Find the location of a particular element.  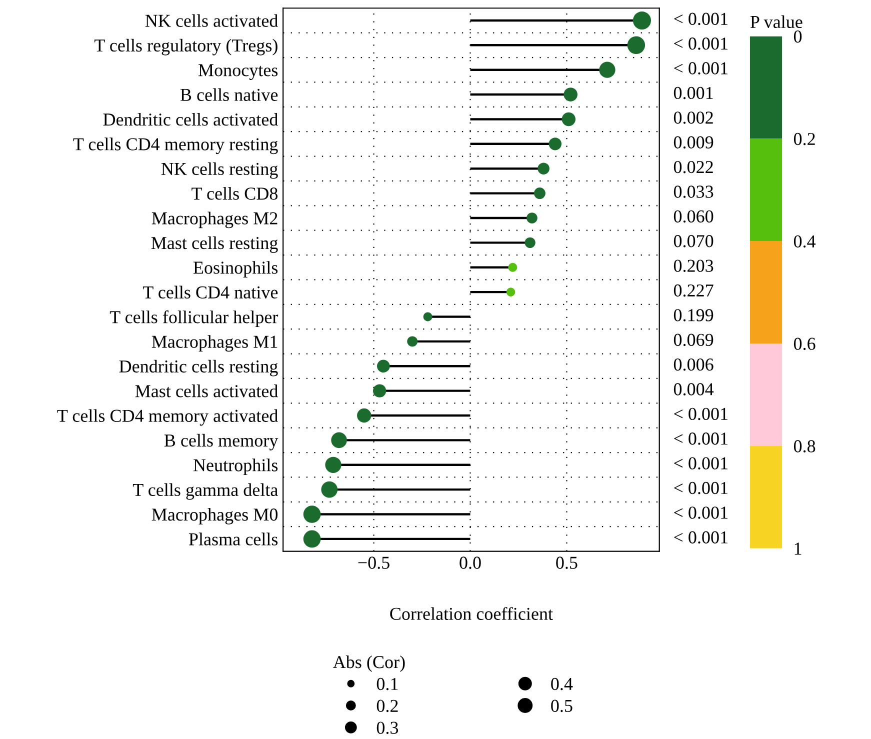

y-tick-label: B cells native is located at coordinates (229, 94).